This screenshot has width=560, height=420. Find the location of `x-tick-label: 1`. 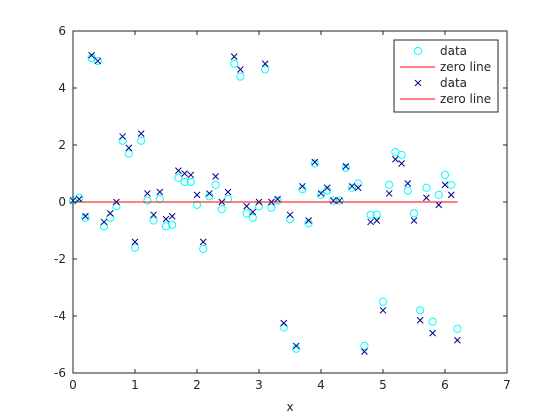

x-tick-label: 1 is located at coordinates (135, 385).